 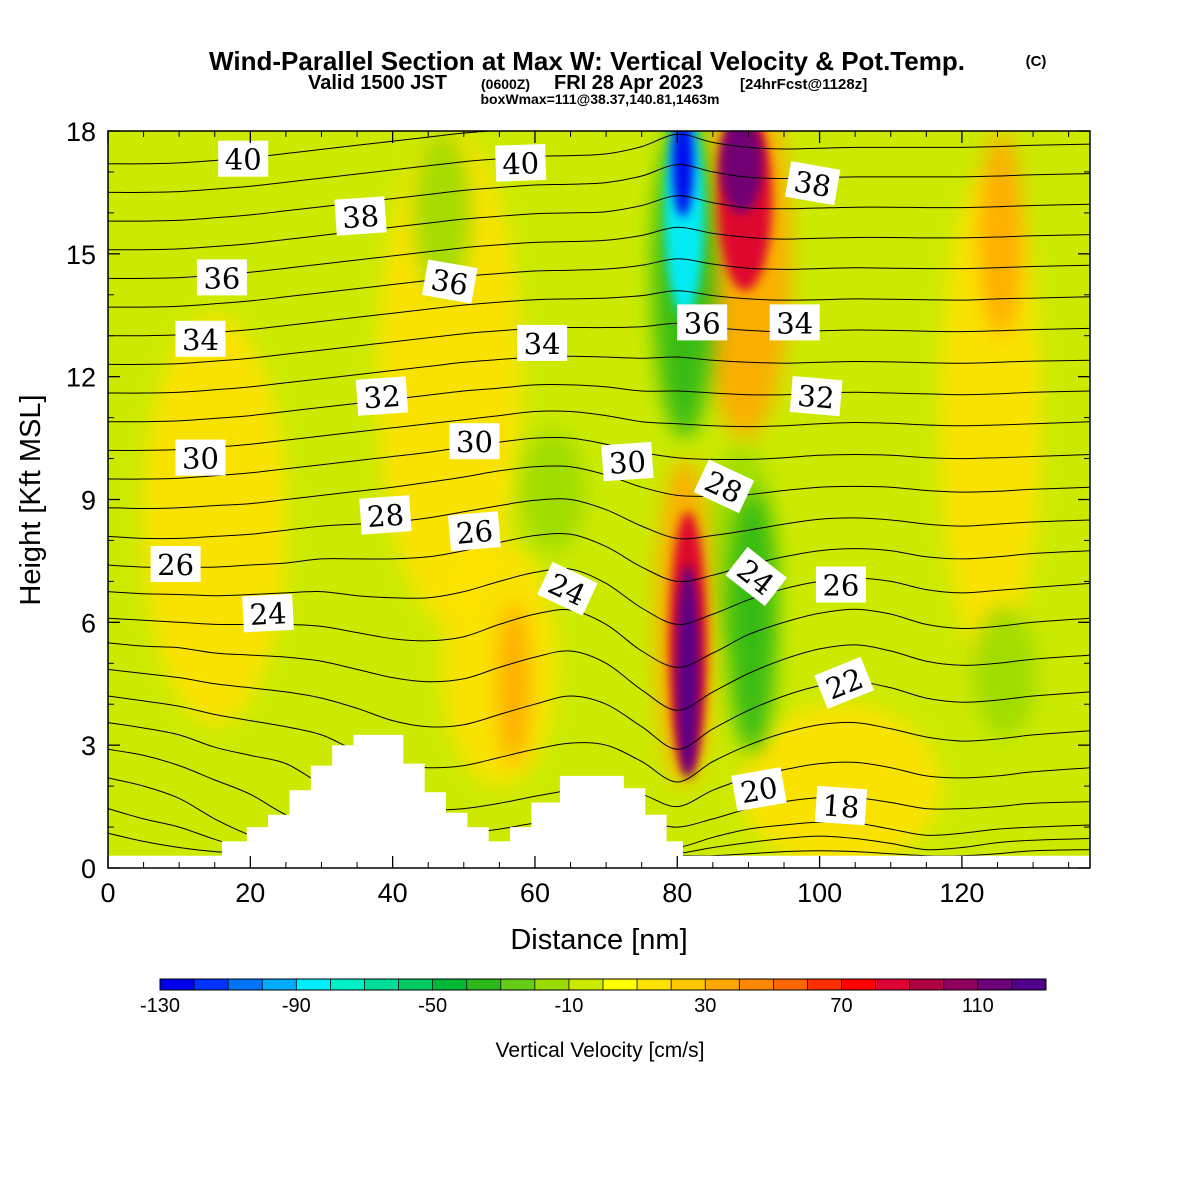 I want to click on copyright-mark: (C), so click(x=1036, y=61).